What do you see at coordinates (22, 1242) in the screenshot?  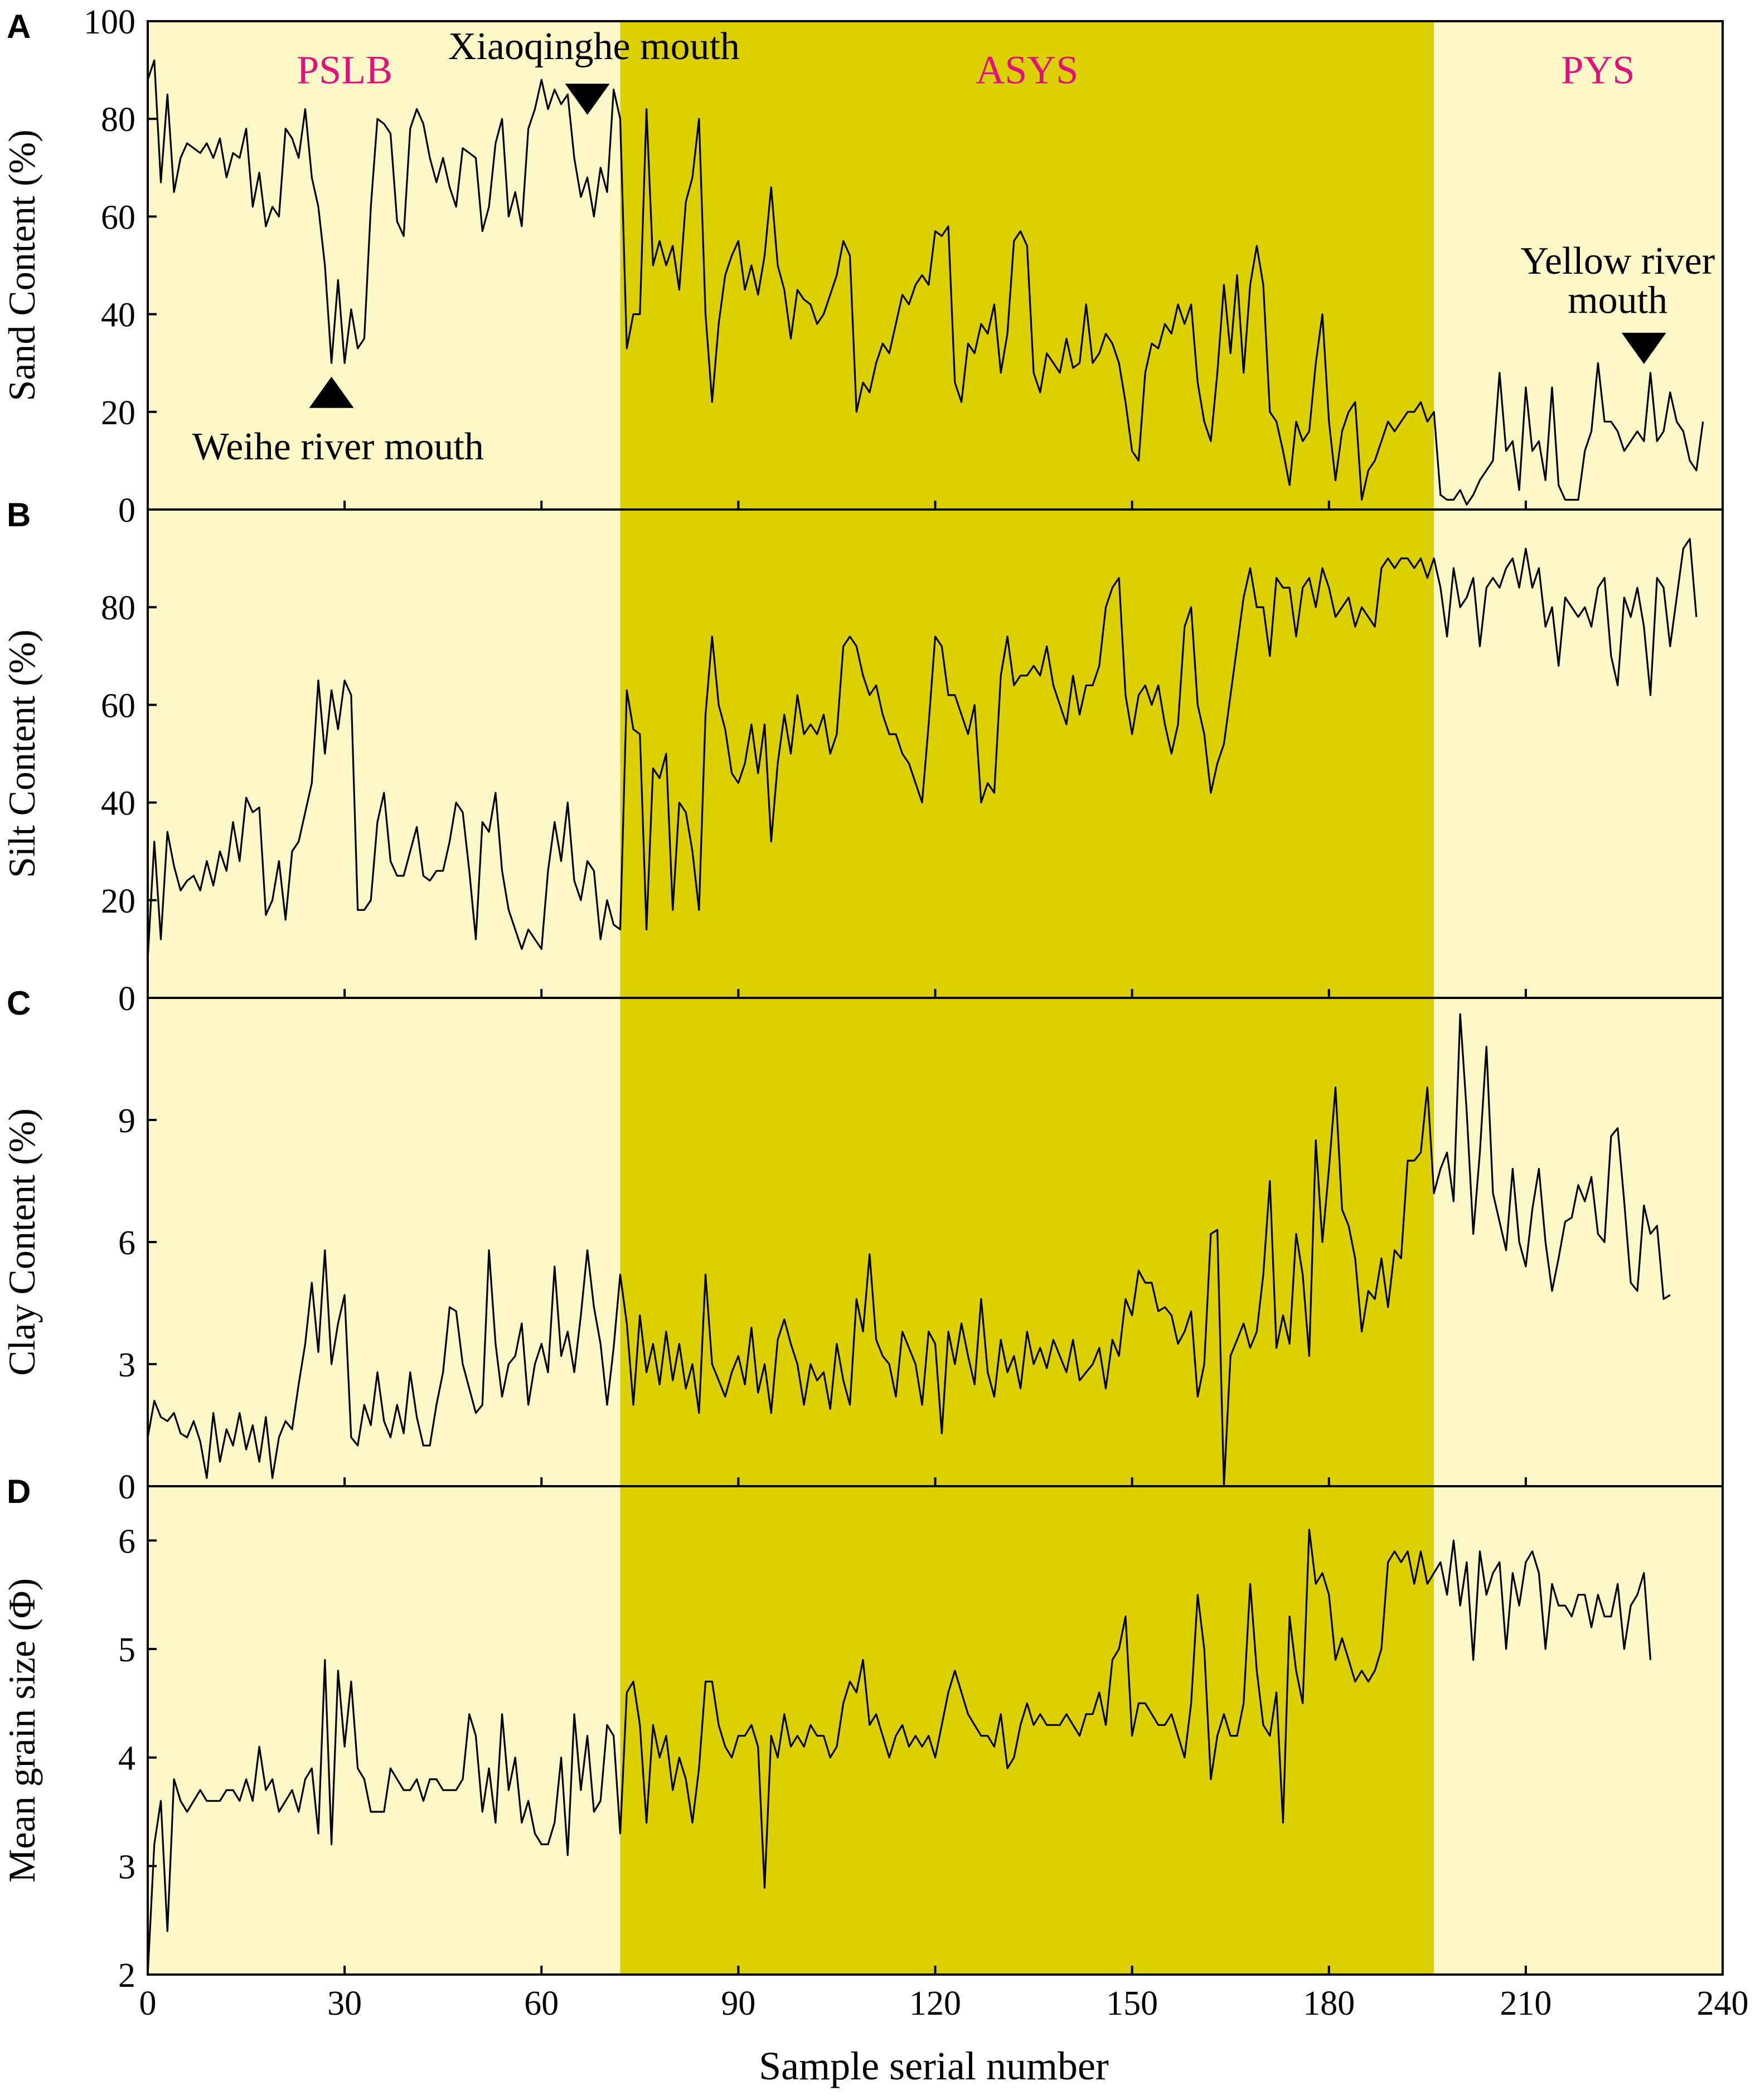 I see `y-axis-label: Clay Content (%)` at bounding box center [22, 1242].